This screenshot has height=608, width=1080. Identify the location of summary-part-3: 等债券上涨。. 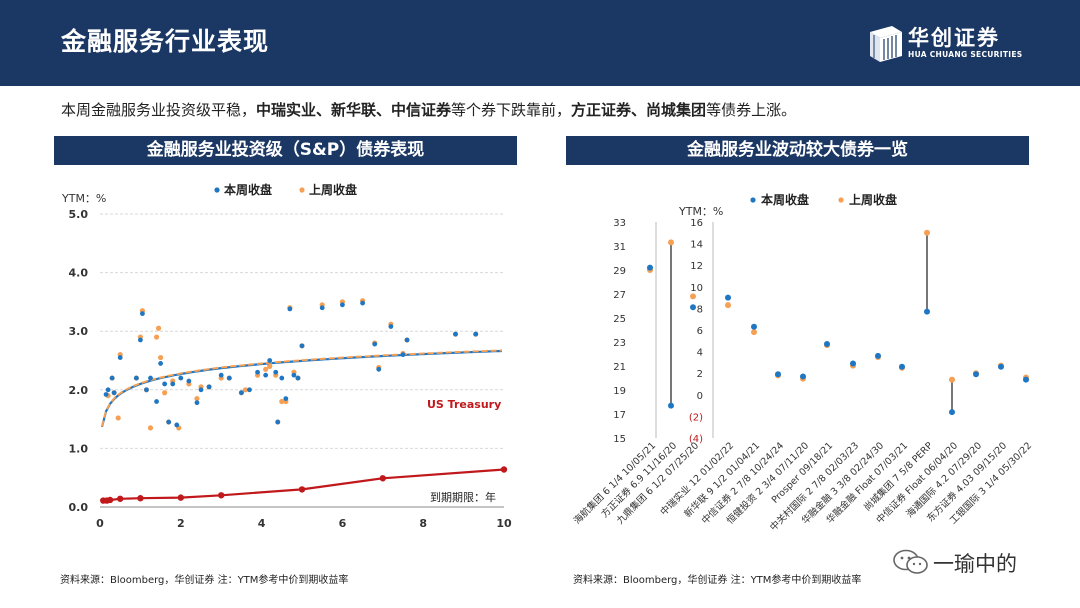
(751, 110).